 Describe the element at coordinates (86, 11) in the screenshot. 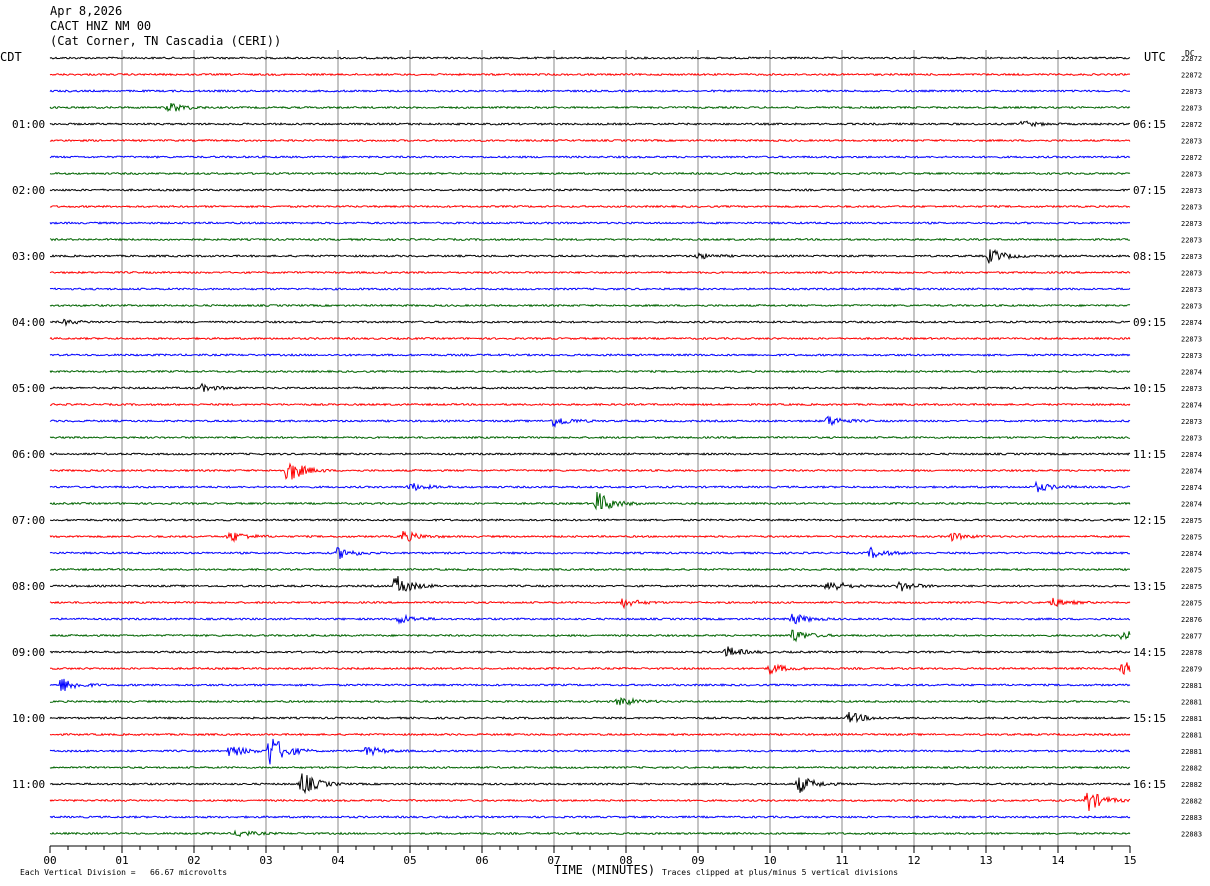

I see `header-date: Apr 8,2026` at that location.